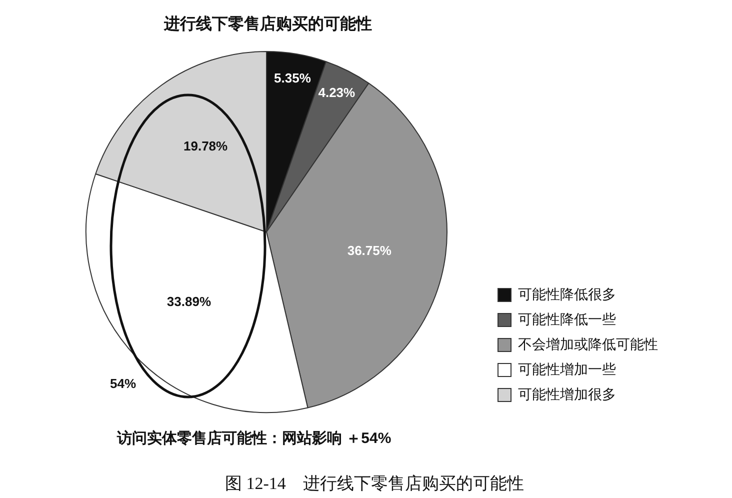 The width and height of the screenshot is (732, 498). Describe the element at coordinates (588, 344) in the screenshot. I see `legend-label: 不会增加或降低可能性` at that location.